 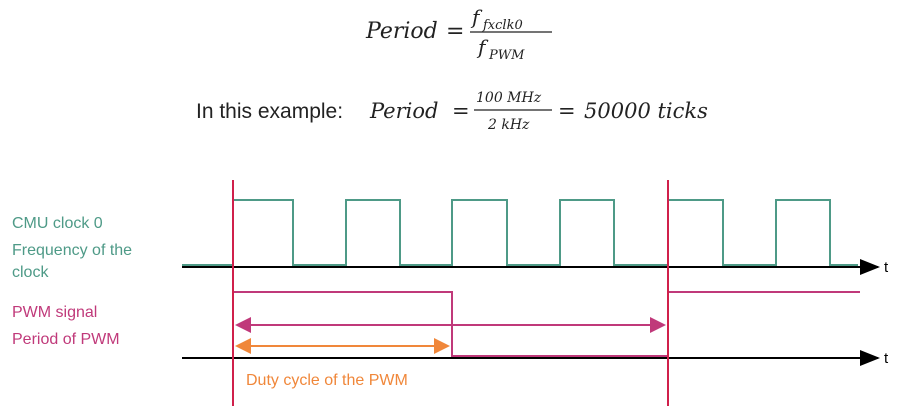 What do you see at coordinates (502, 25) in the screenshot?
I see `formula-numerator-sub: fxclk0` at bounding box center [502, 25].